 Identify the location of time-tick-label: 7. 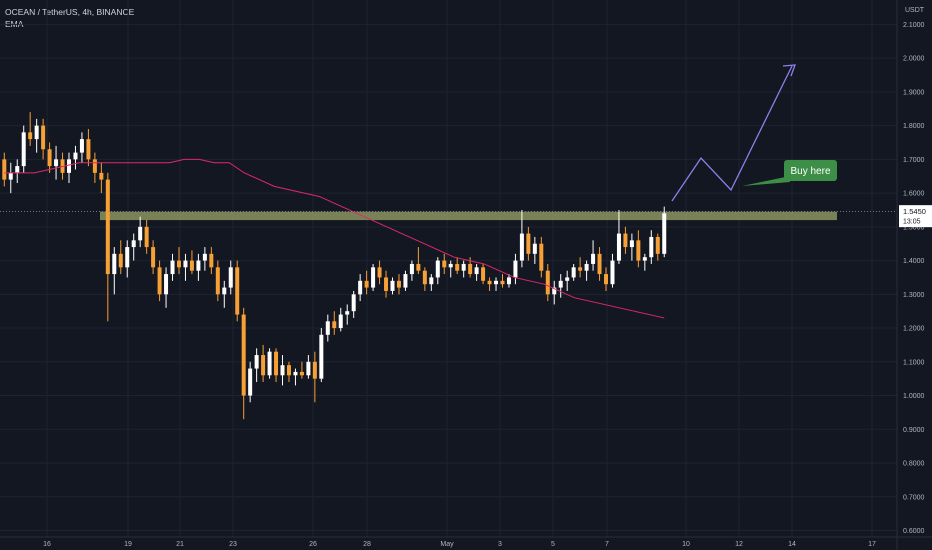
(607, 544).